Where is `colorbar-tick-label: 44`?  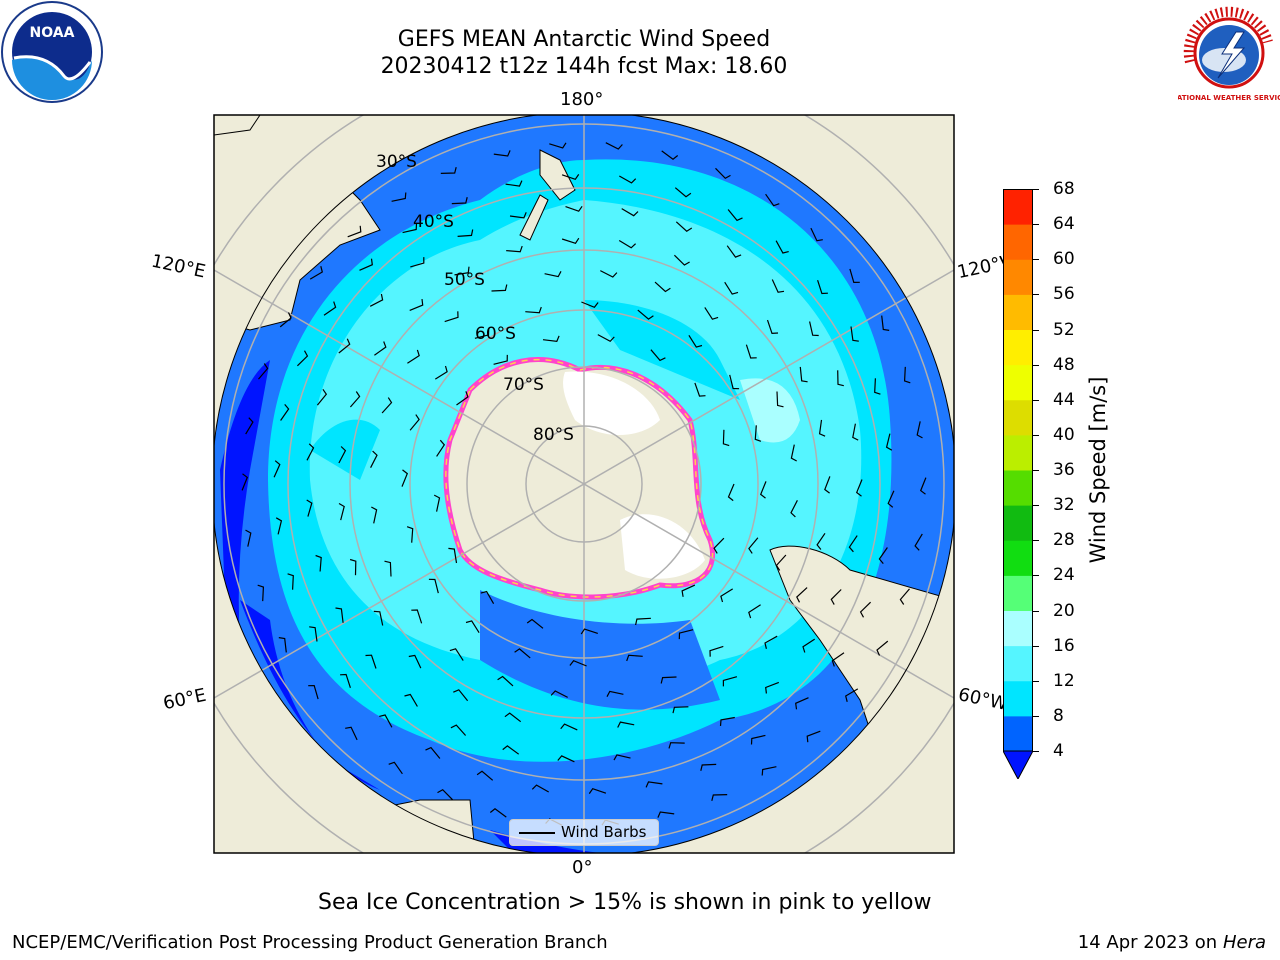
colorbar-tick-label: 44 is located at coordinates (1064, 399).